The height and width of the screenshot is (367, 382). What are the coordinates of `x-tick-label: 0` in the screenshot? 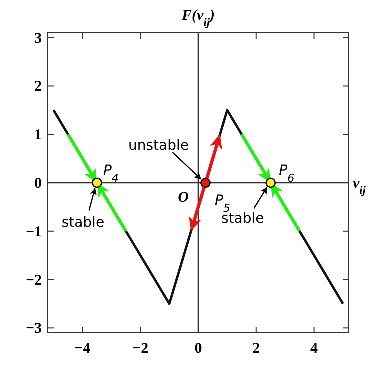 It's located at (198, 349).